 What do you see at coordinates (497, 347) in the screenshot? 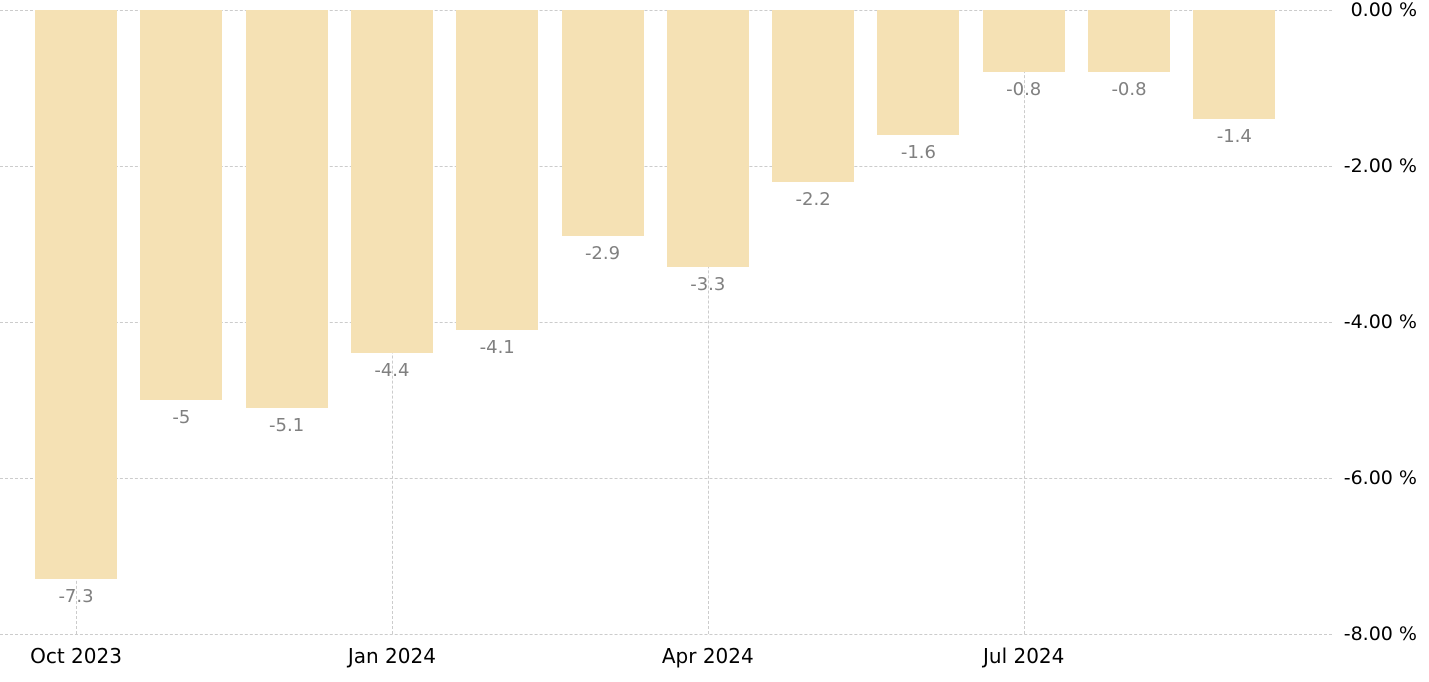
I see `bar-value-label: -4.1` at bounding box center [497, 347].